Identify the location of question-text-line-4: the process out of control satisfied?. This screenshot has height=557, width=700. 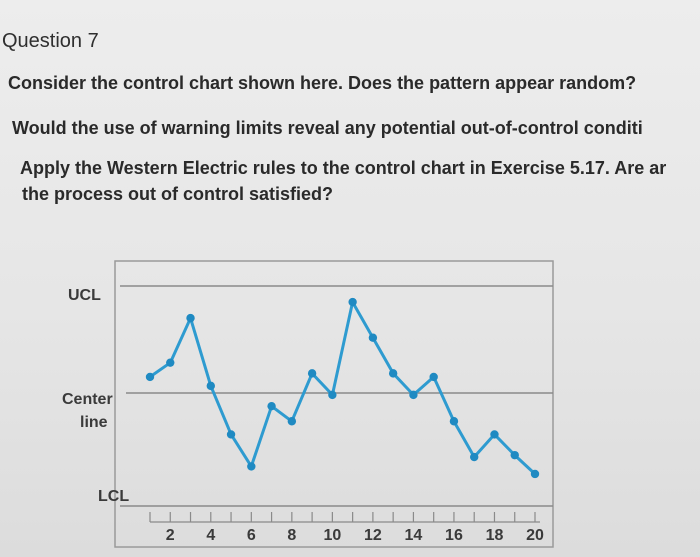
(178, 194).